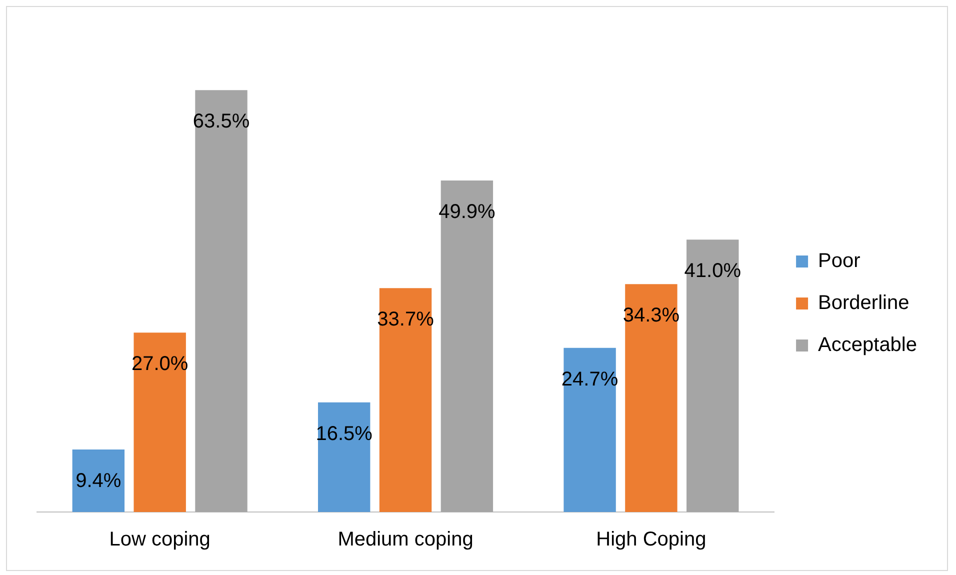 The height and width of the screenshot is (575, 956). Describe the element at coordinates (406, 539) in the screenshot. I see `x-tick-label: Medium coping` at that location.